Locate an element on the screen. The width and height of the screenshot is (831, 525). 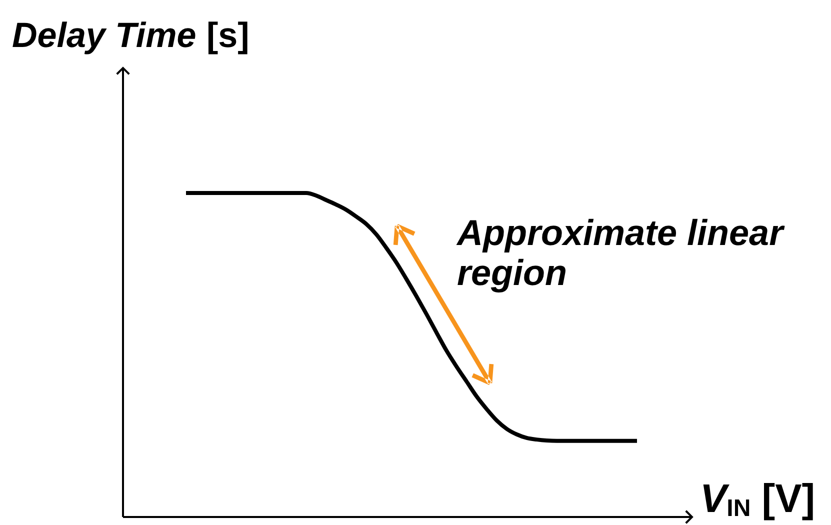
annotation: Approximate linear region is located at coordinates (621, 252).